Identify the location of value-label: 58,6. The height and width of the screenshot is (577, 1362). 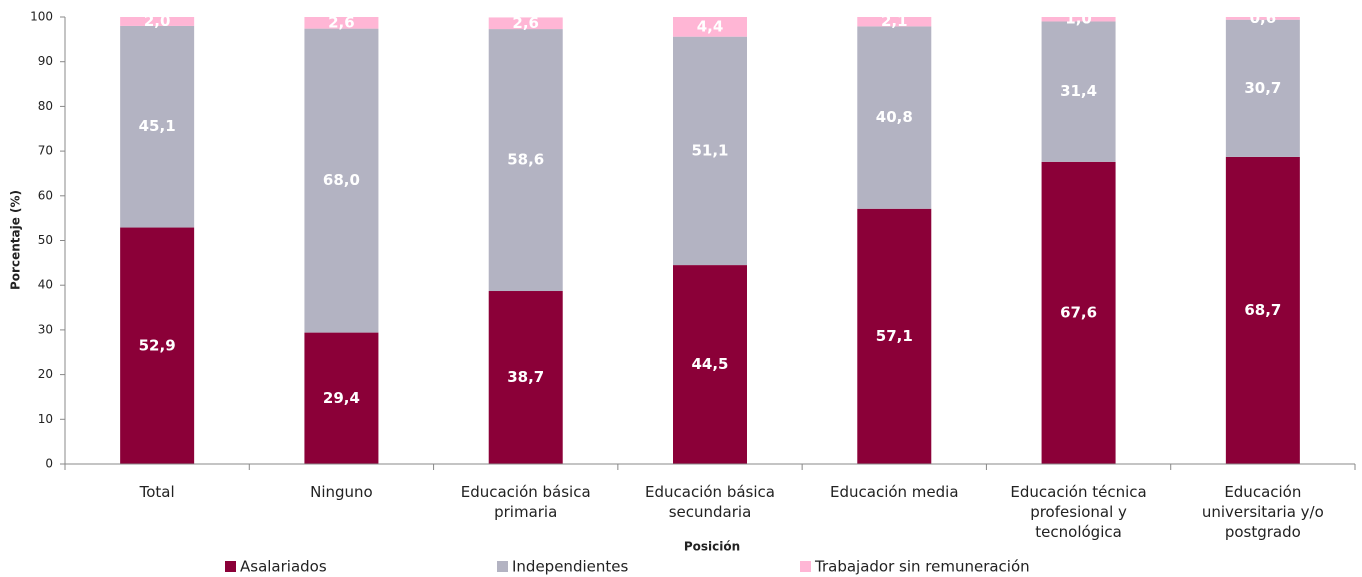
(525, 160).